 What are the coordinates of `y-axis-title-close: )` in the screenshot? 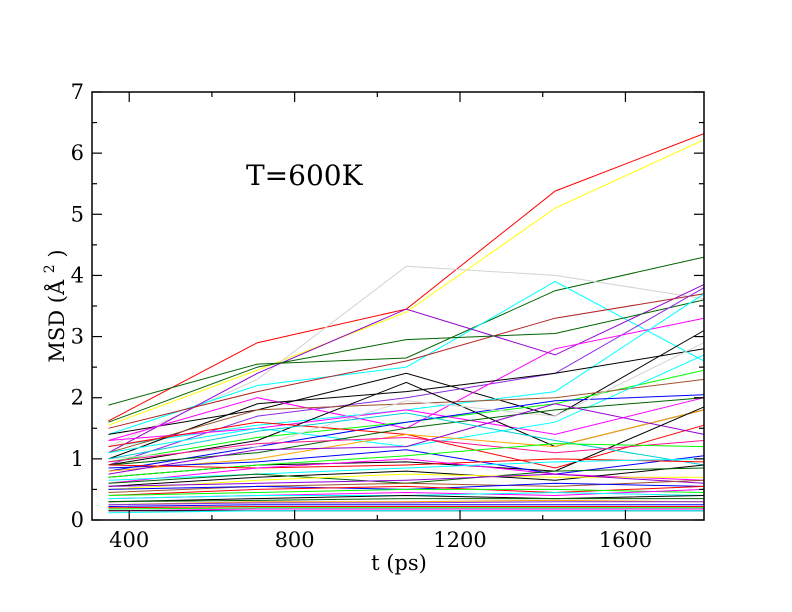 It's located at (57, 253).